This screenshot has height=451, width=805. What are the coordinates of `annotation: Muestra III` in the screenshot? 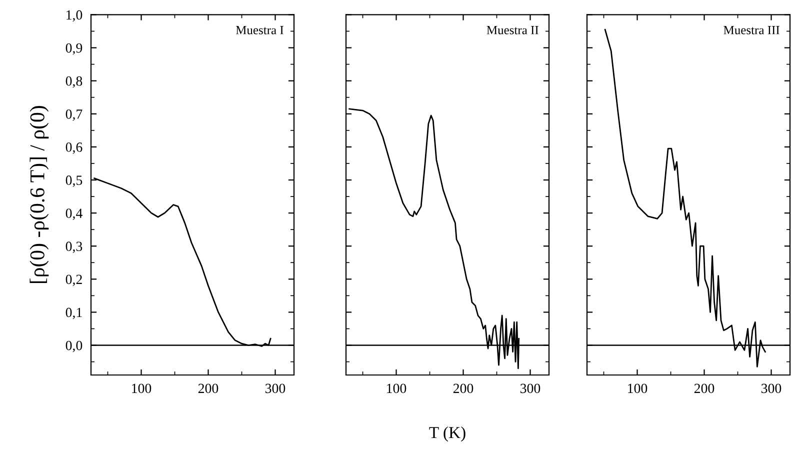 It's located at (752, 30).